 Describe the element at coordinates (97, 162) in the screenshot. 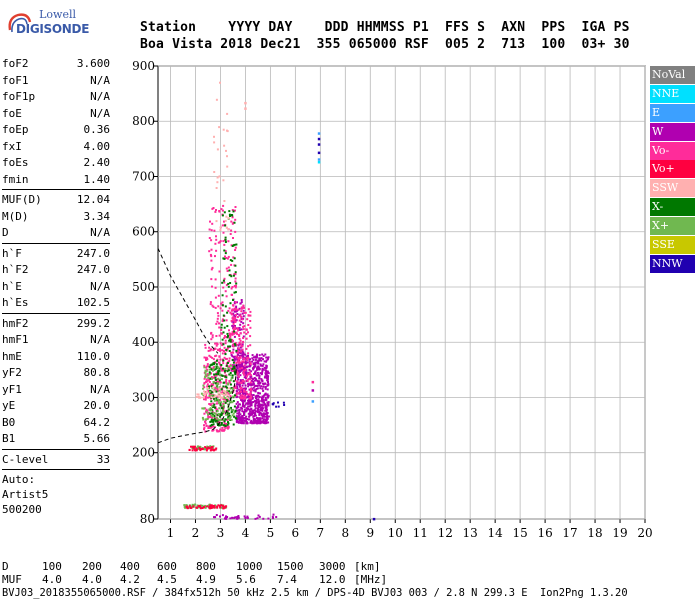

I see `param-value: 2.40` at that location.